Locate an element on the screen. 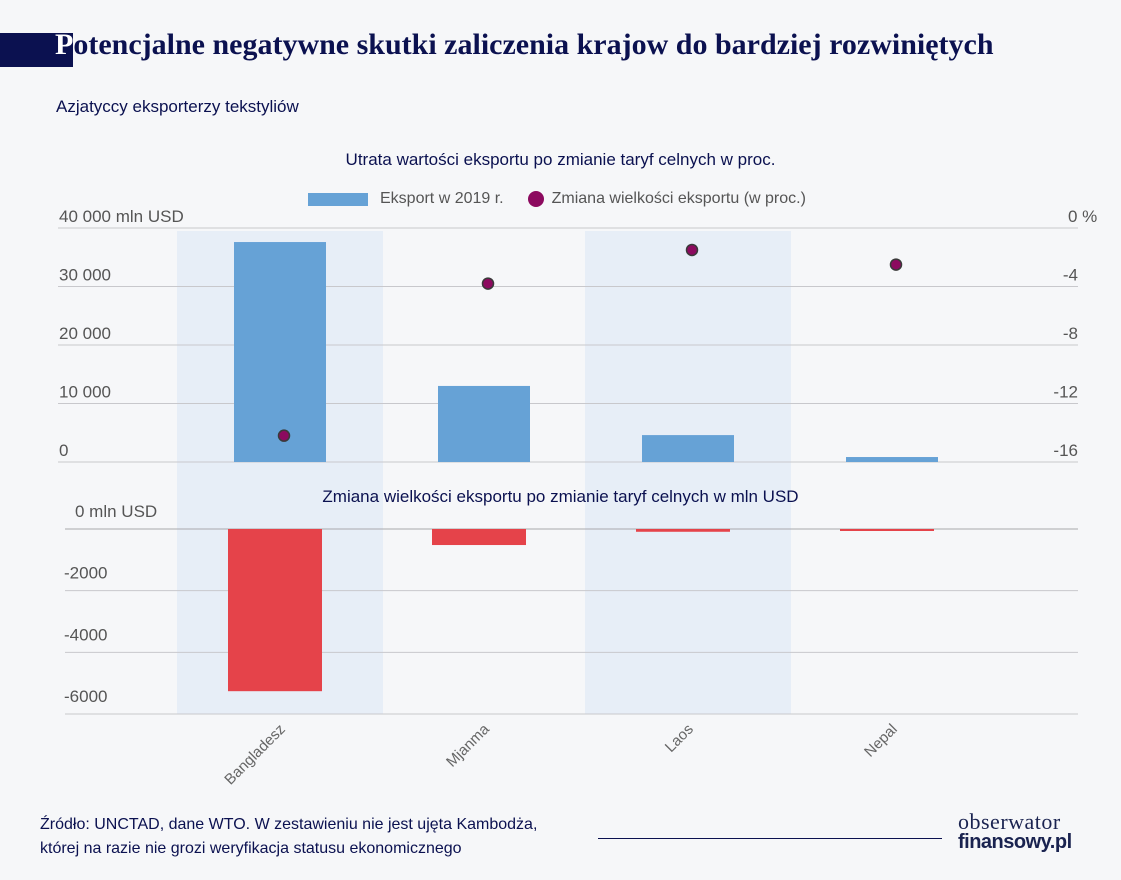 The height and width of the screenshot is (880, 1121). top-right-tick-label: -16 is located at coordinates (1065, 450).